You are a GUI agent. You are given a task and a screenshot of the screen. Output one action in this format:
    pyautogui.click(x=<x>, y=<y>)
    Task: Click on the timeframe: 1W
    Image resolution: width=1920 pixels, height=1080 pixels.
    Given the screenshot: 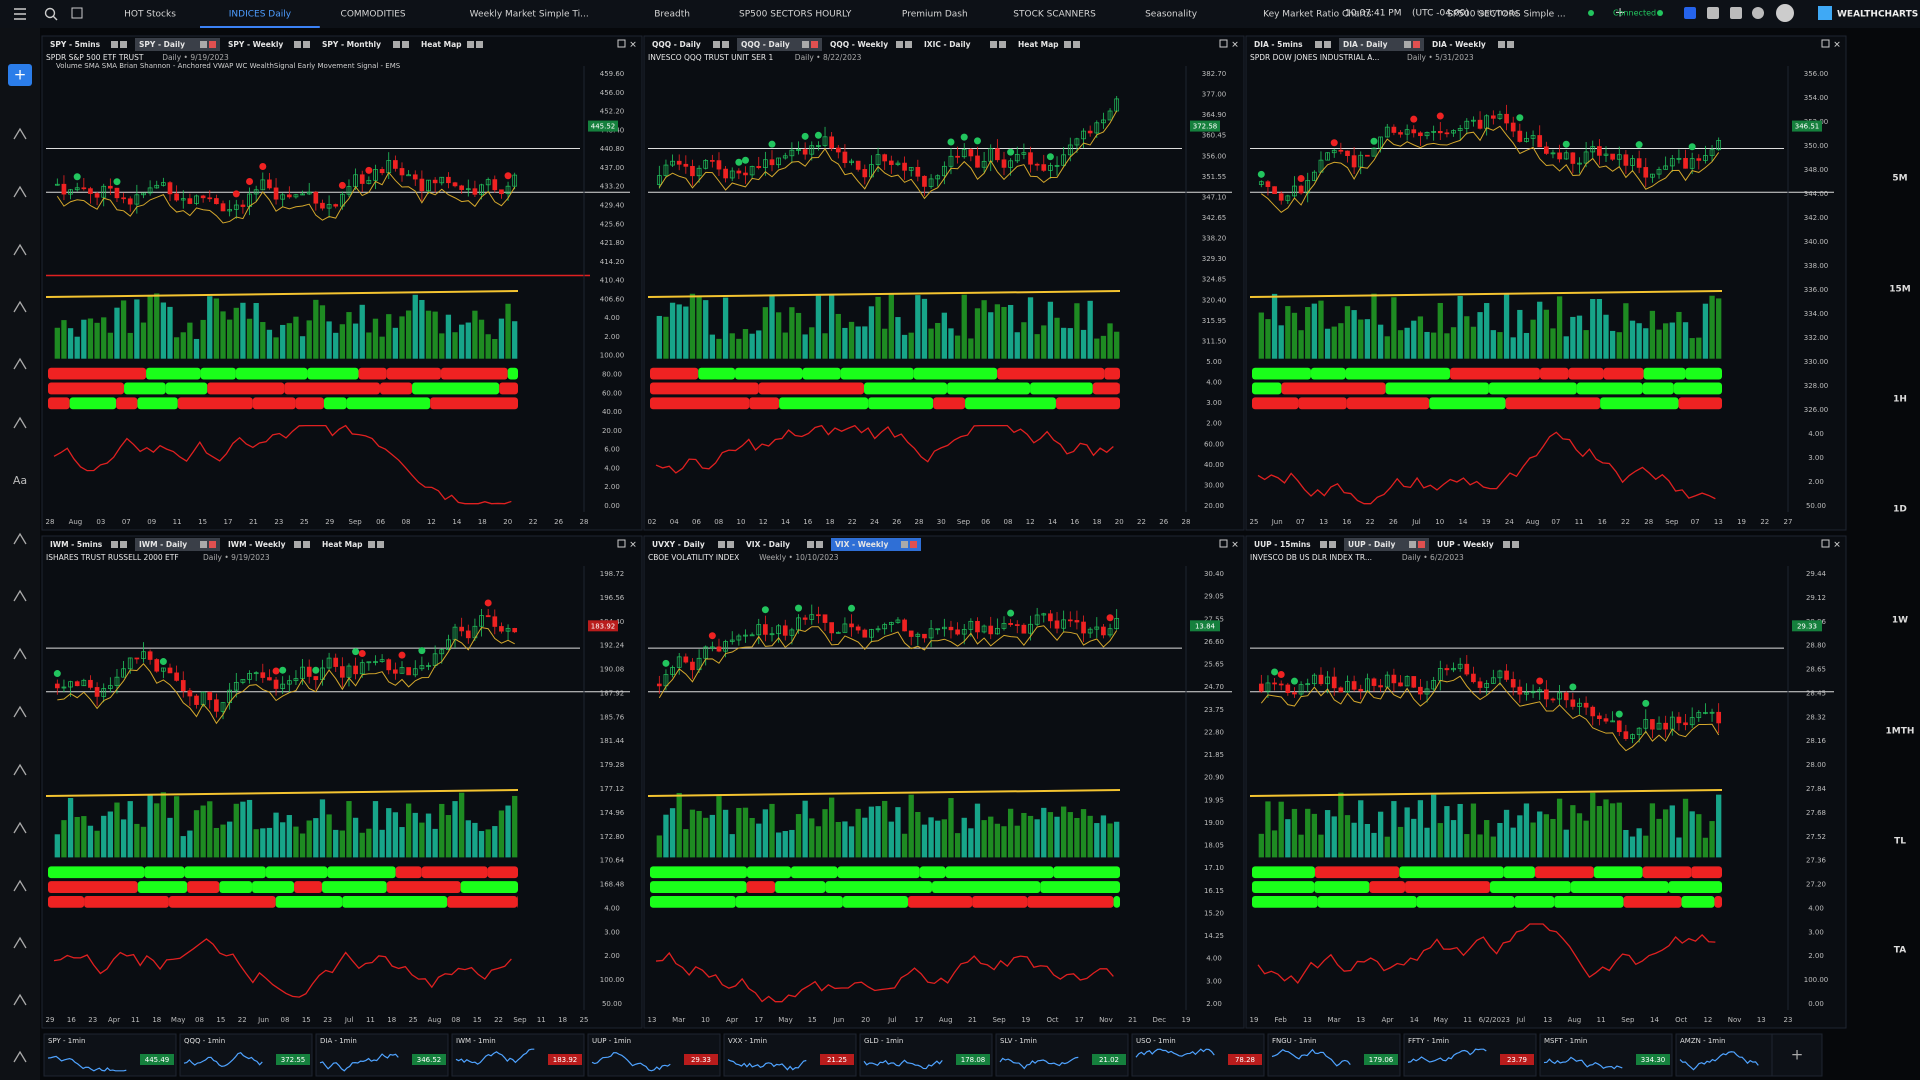 What is the action you would take?
    pyautogui.click(x=1900, y=621)
    